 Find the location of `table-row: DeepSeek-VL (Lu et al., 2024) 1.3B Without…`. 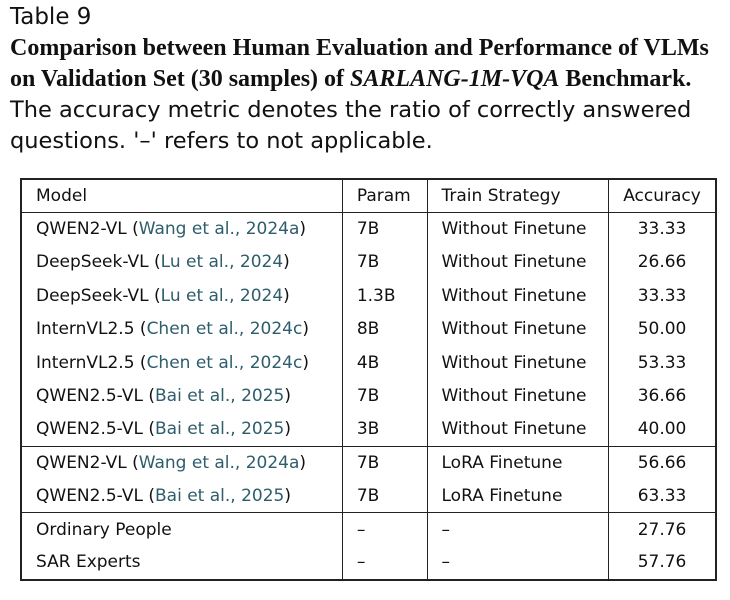

table-row: DeepSeek-VL (Lu et al., 2024) 1.3B Without… is located at coordinates (368, 296).